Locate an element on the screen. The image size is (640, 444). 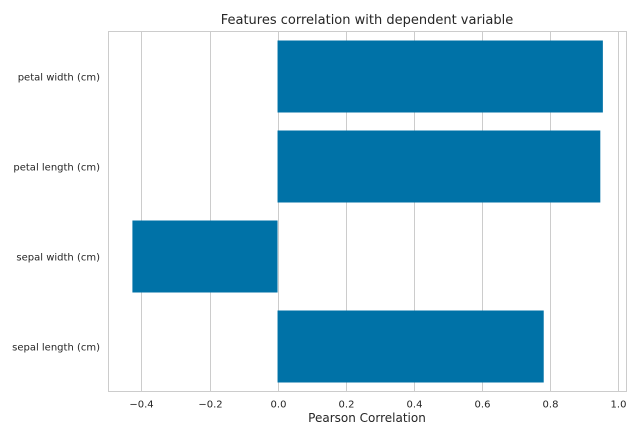
x-tick-label: 0.0 is located at coordinates (279, 405).